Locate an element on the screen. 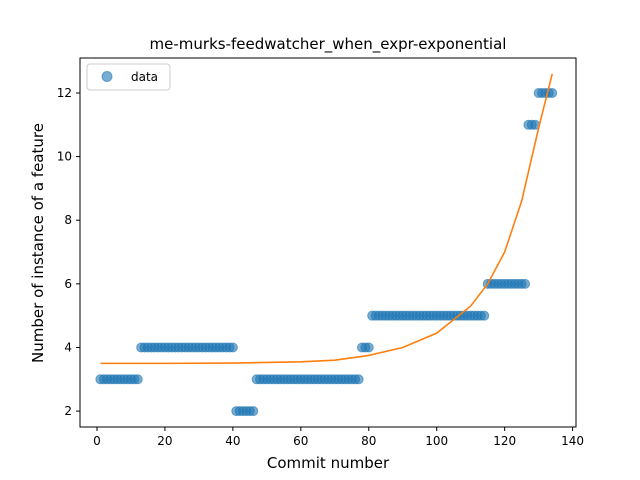  x-tick-label: 60 is located at coordinates (300, 441).